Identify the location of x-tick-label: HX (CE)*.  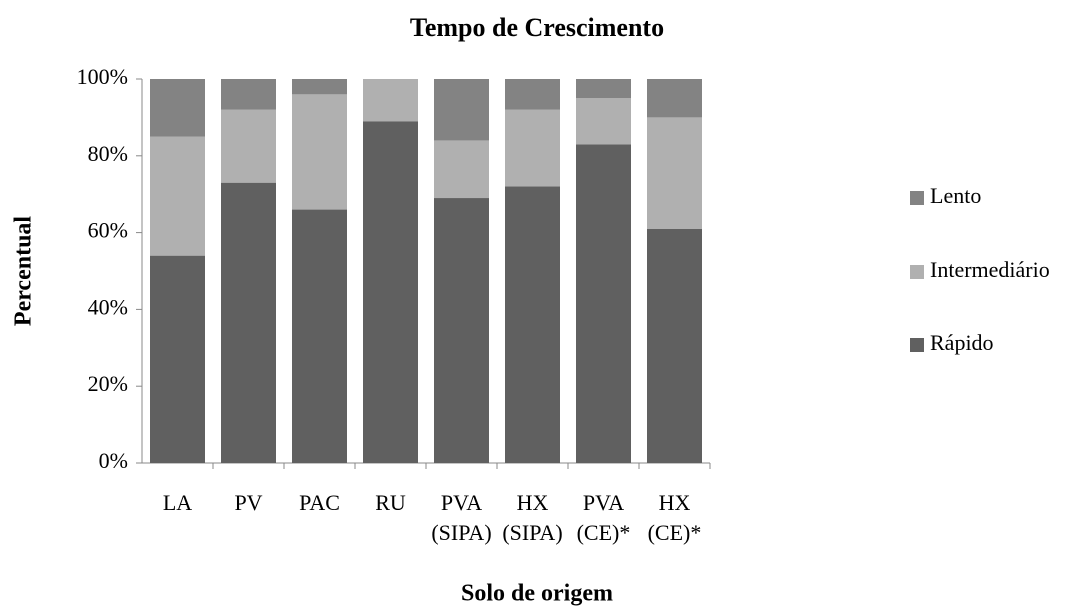
(675, 517).